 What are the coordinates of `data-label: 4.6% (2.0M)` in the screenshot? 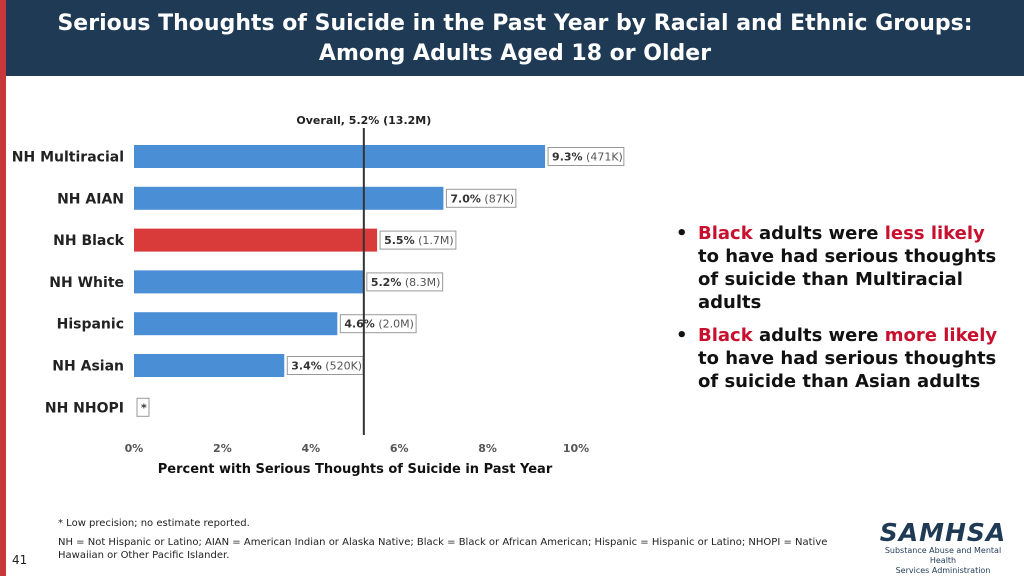 It's located at (379, 324).